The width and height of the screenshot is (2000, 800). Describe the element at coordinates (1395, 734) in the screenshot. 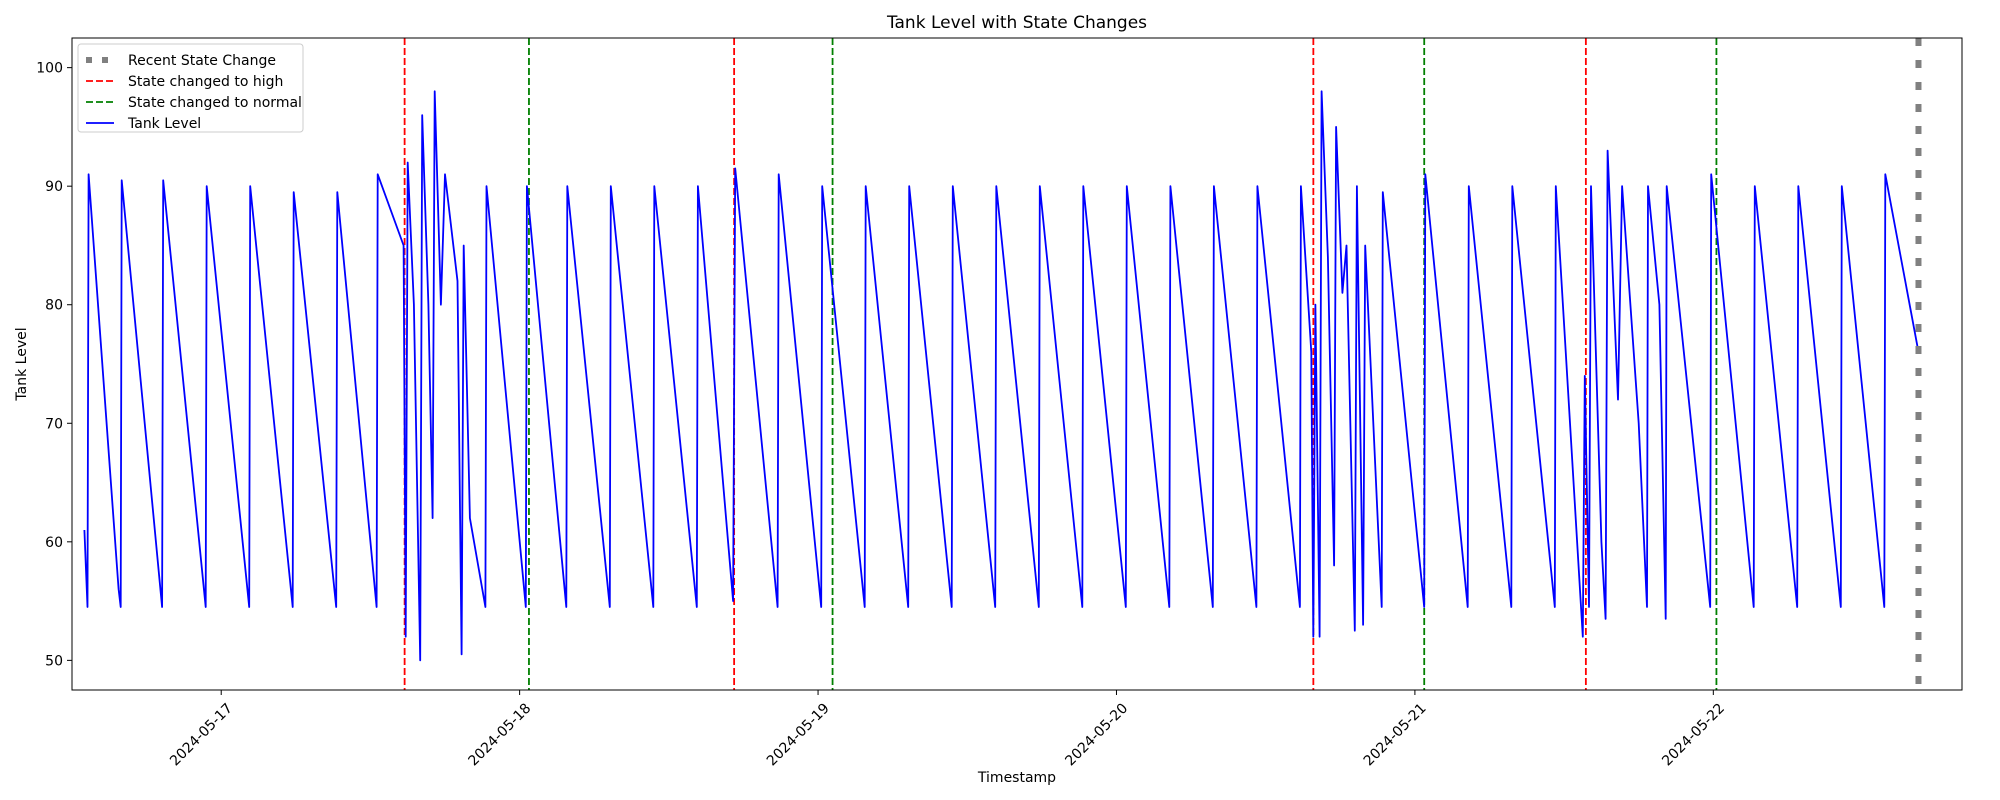

I see `x-tick-label: 2024-05-21` at that location.